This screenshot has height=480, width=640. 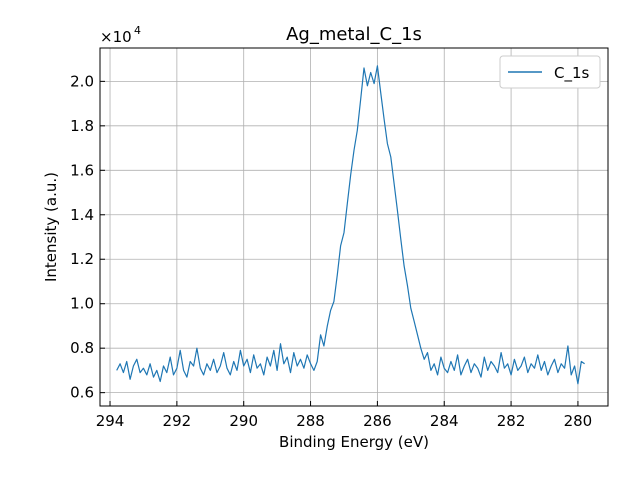 I want to click on y-tick-label: 1.2, so click(x=82, y=259).